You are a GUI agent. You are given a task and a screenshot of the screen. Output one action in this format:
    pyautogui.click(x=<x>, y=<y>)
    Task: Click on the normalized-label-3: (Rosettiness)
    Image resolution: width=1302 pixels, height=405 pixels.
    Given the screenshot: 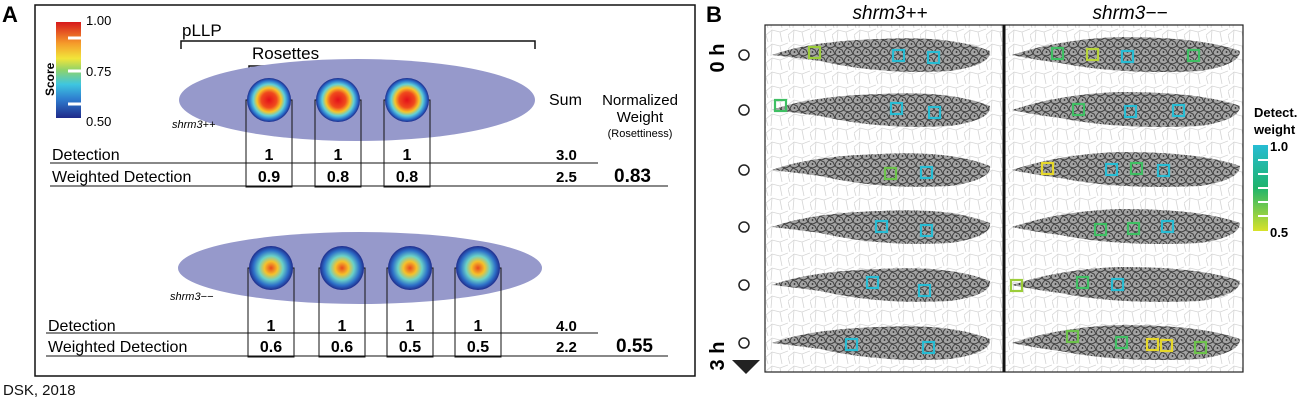 What is the action you would take?
    pyautogui.click(x=640, y=134)
    